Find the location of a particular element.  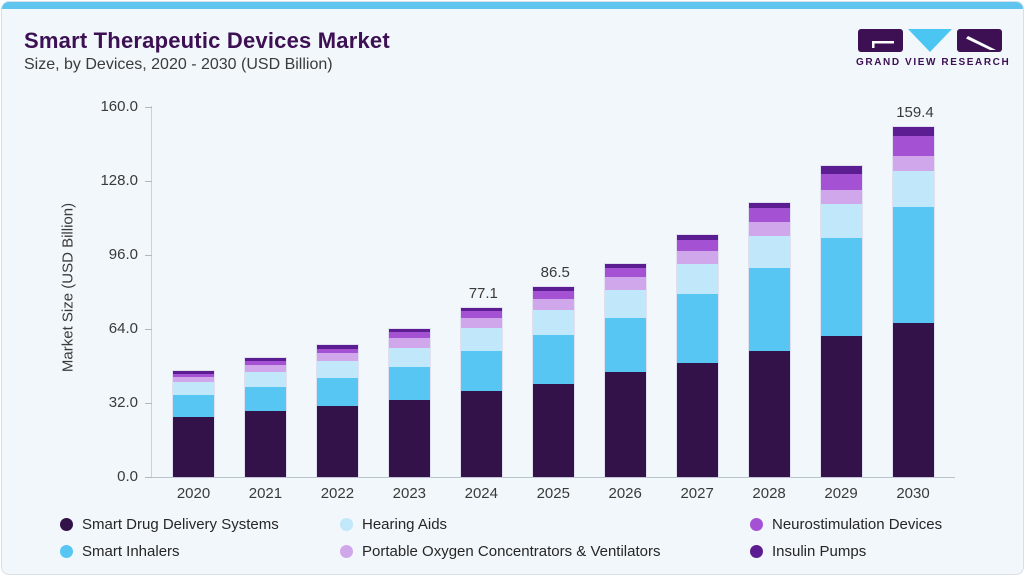

bar-2030 is located at coordinates (913, 301).